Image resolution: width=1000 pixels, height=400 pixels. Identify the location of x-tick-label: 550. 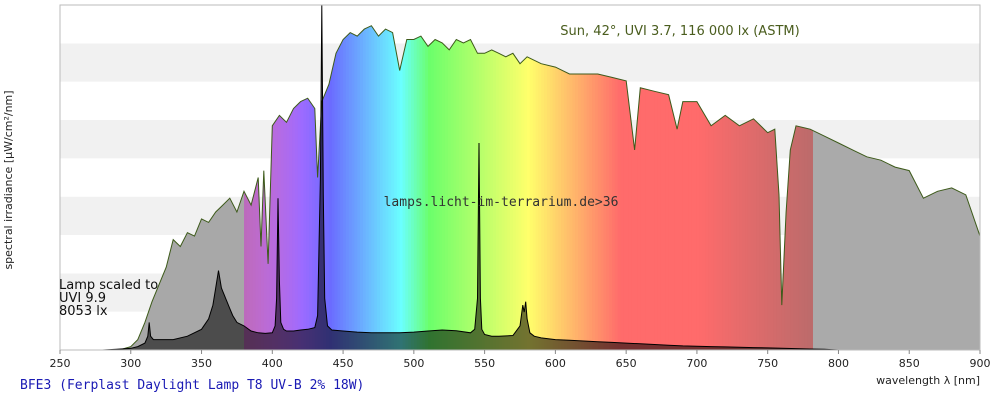
(484, 363).